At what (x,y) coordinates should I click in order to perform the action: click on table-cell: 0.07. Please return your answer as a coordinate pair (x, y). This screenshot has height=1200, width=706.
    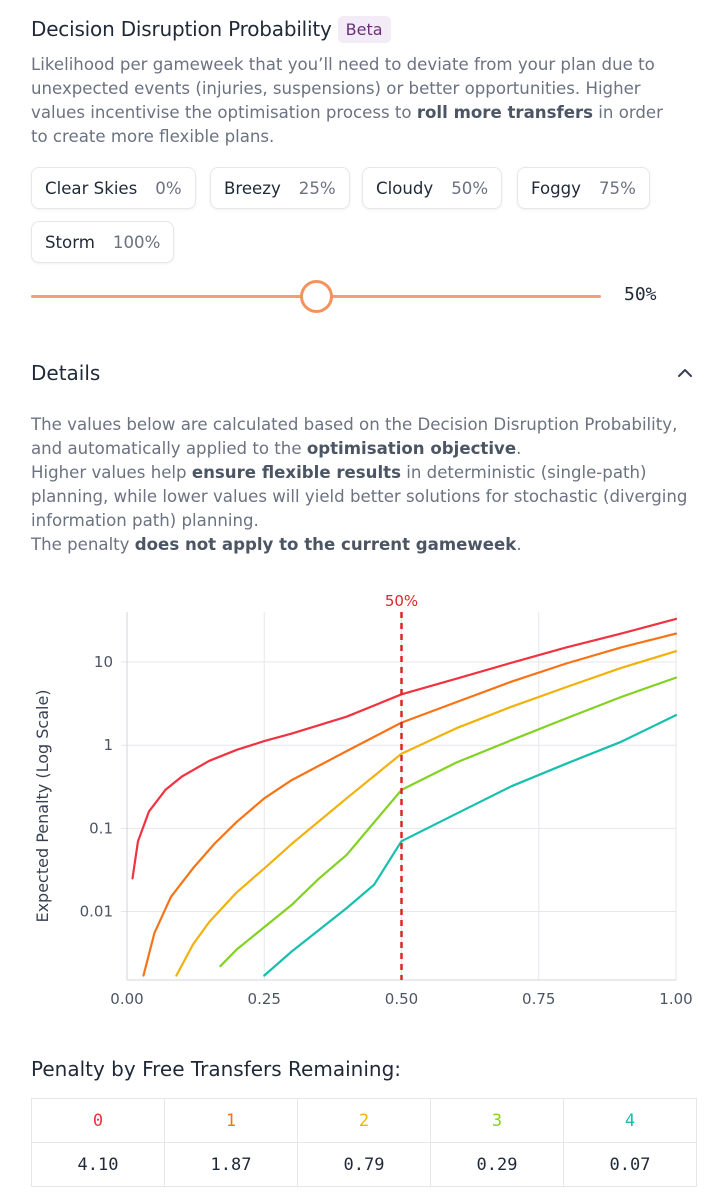
    Looking at the image, I should click on (630, 1164).